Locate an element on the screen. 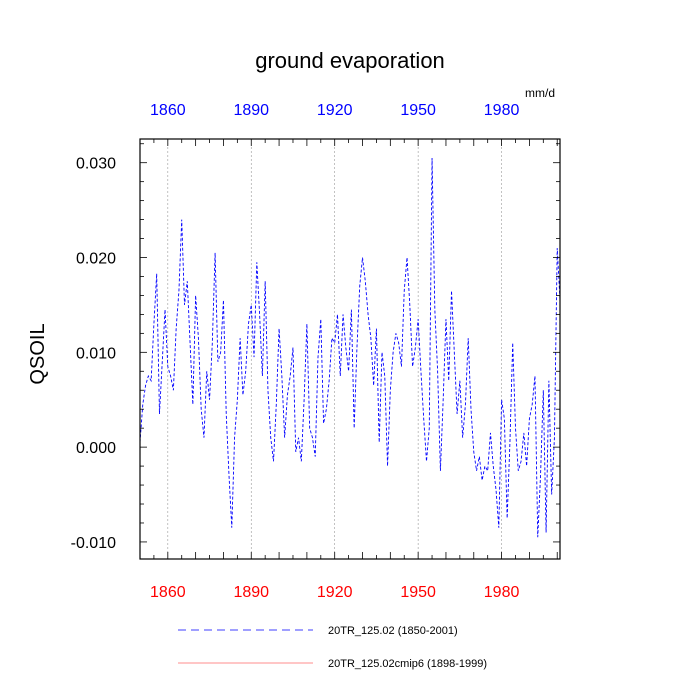  legend-entry: 20TR_125.02 (1850-2001) is located at coordinates (318, 631).